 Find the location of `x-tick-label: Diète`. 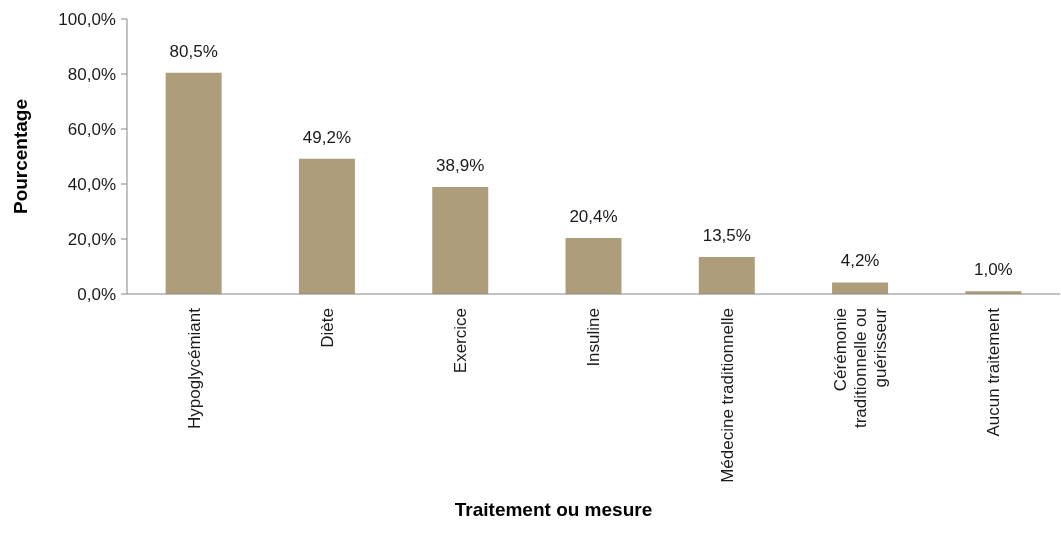

x-tick-label: Diète is located at coordinates (327, 328).